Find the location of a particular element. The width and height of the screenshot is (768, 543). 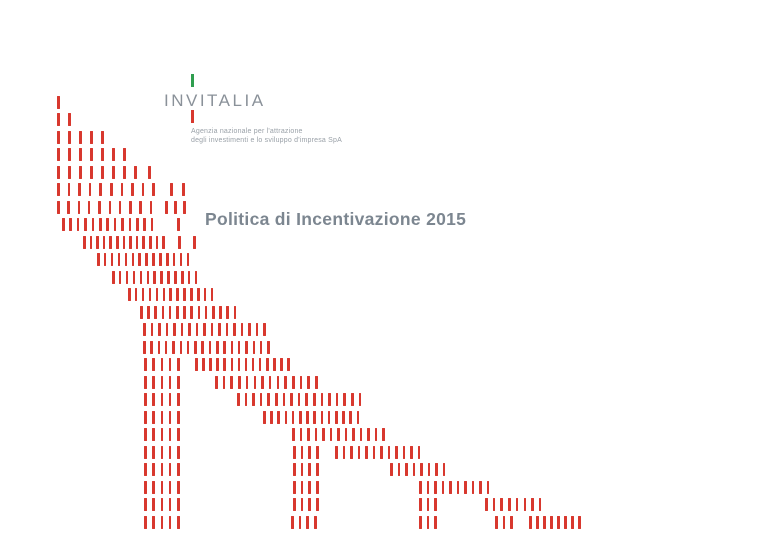

logo-wordmark: INVITALIA is located at coordinates (215, 100).